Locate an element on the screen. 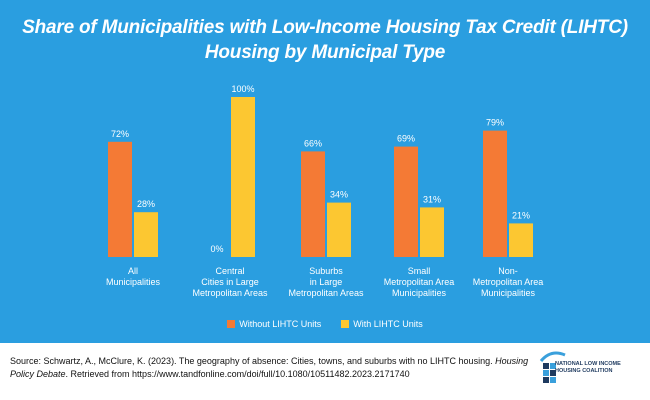 This screenshot has width=650, height=400. legend-item-with: With LIHTC Units is located at coordinates (382, 324).